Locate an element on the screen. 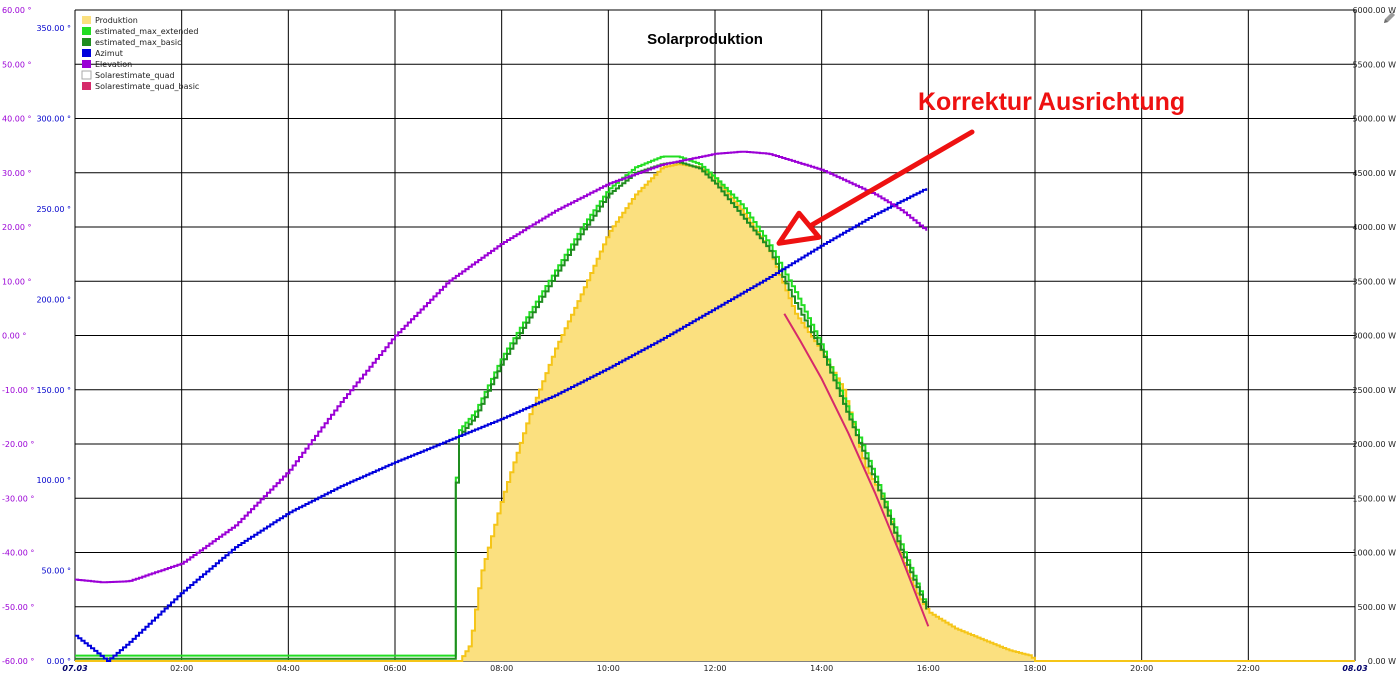 The image size is (1400, 677). x-tick-label: 20:00 is located at coordinates (1141, 668).